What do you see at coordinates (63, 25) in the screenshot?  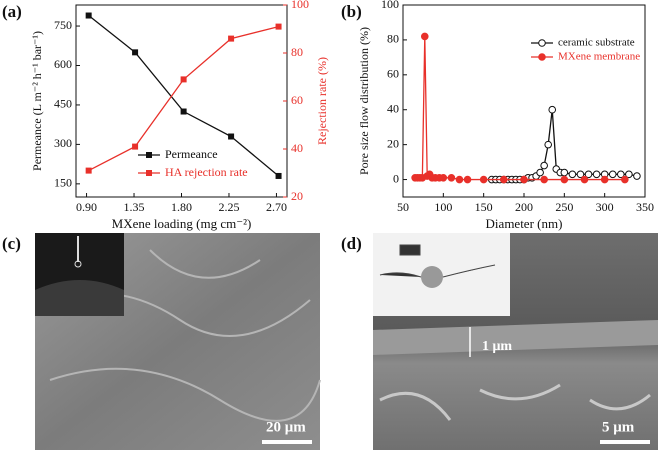 I see `y-tick-label: 750` at bounding box center [63, 25].